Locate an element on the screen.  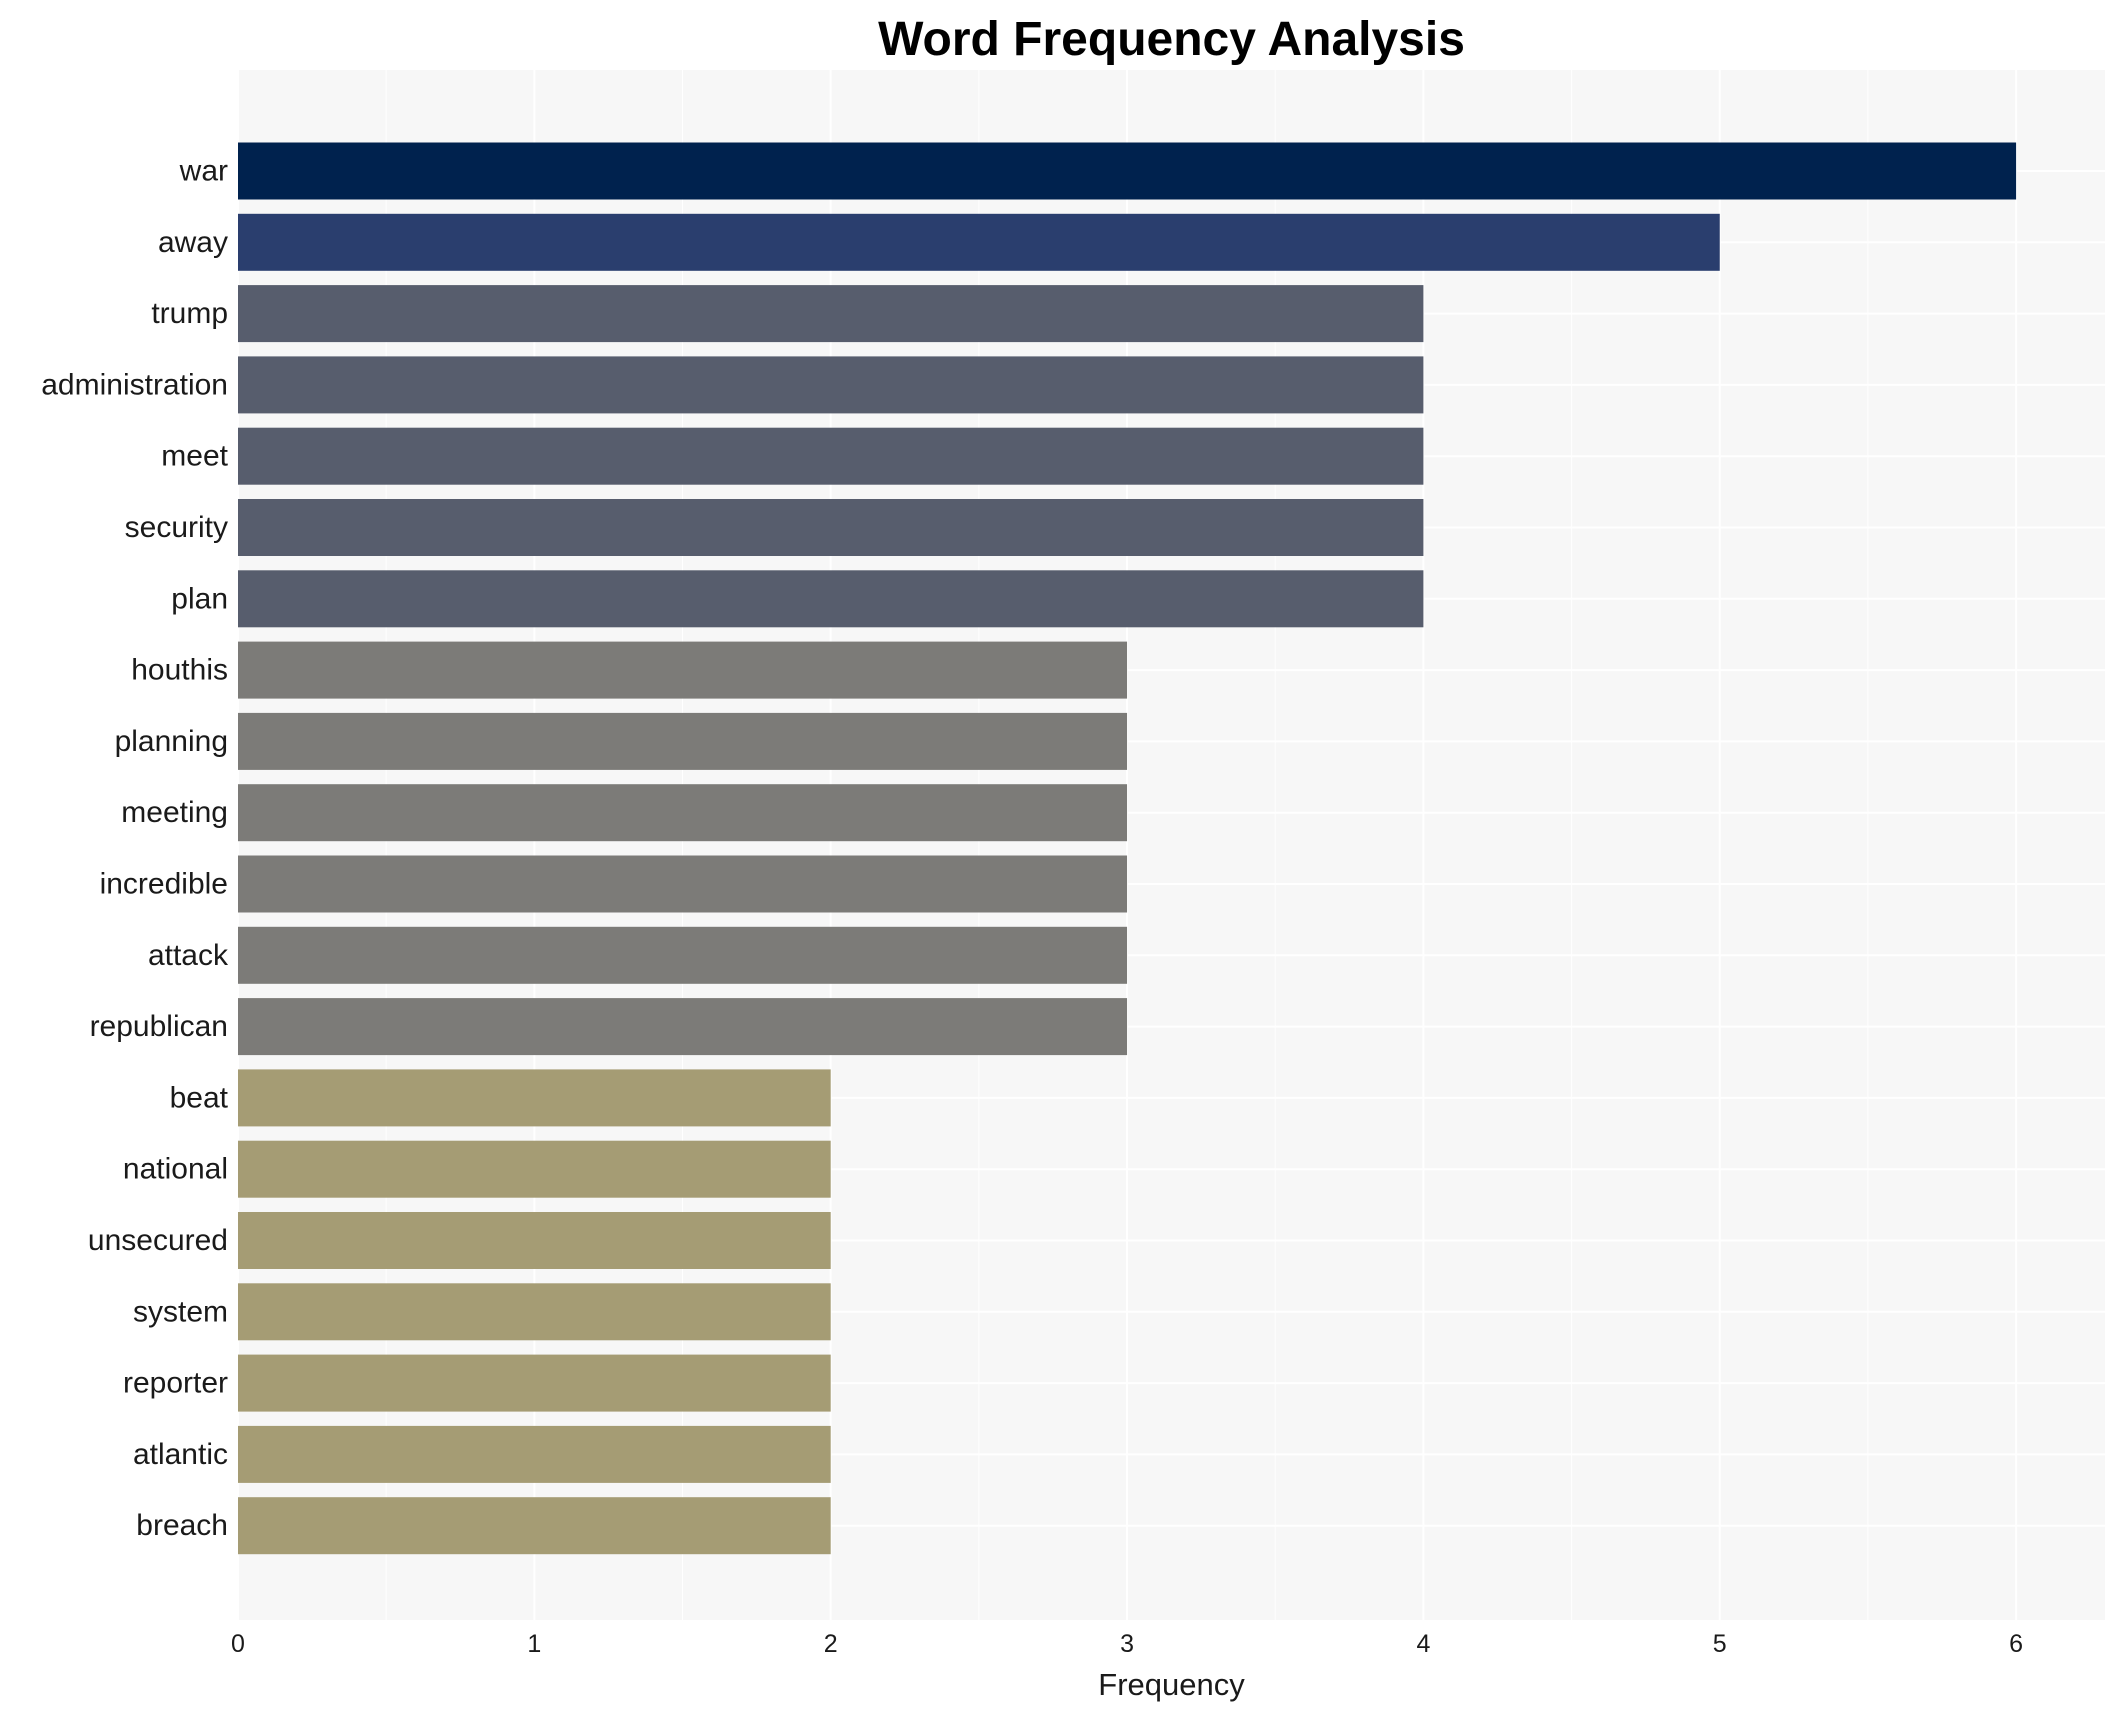
x-tick-label: 4 is located at coordinates (1423, 1644).